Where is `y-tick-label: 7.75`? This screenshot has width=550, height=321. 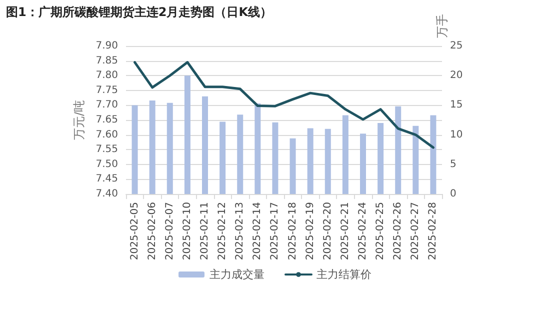 y-tick-label: 7.75 is located at coordinates (107, 90).